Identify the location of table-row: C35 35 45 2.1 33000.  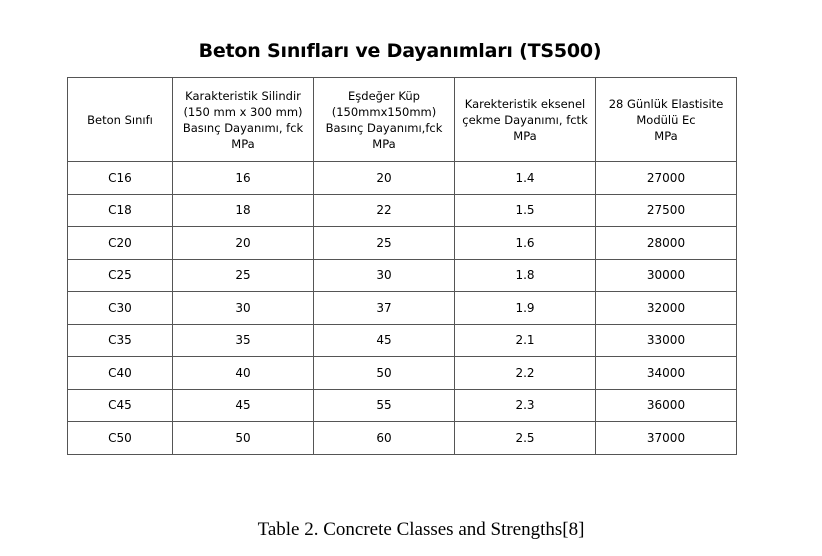
(402, 340).